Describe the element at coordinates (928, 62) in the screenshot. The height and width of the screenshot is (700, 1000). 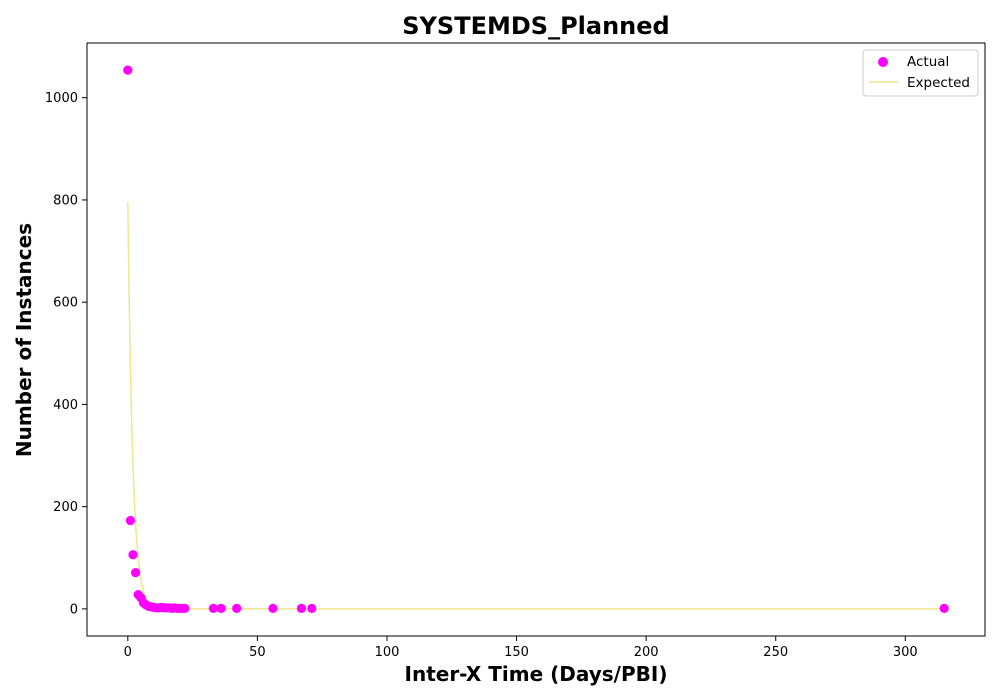
I see `legend-actual-label: Actual` at that location.